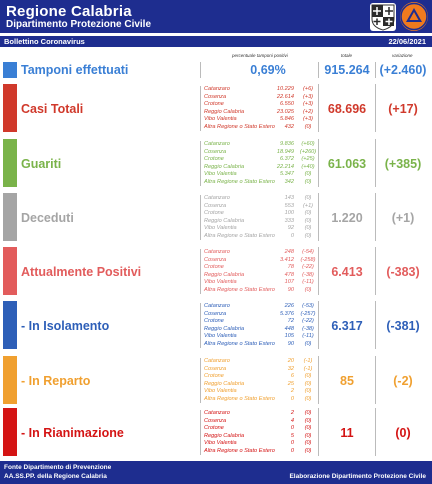  I want to click on province-row: Cosenza 553 (+1), so click(262, 207).